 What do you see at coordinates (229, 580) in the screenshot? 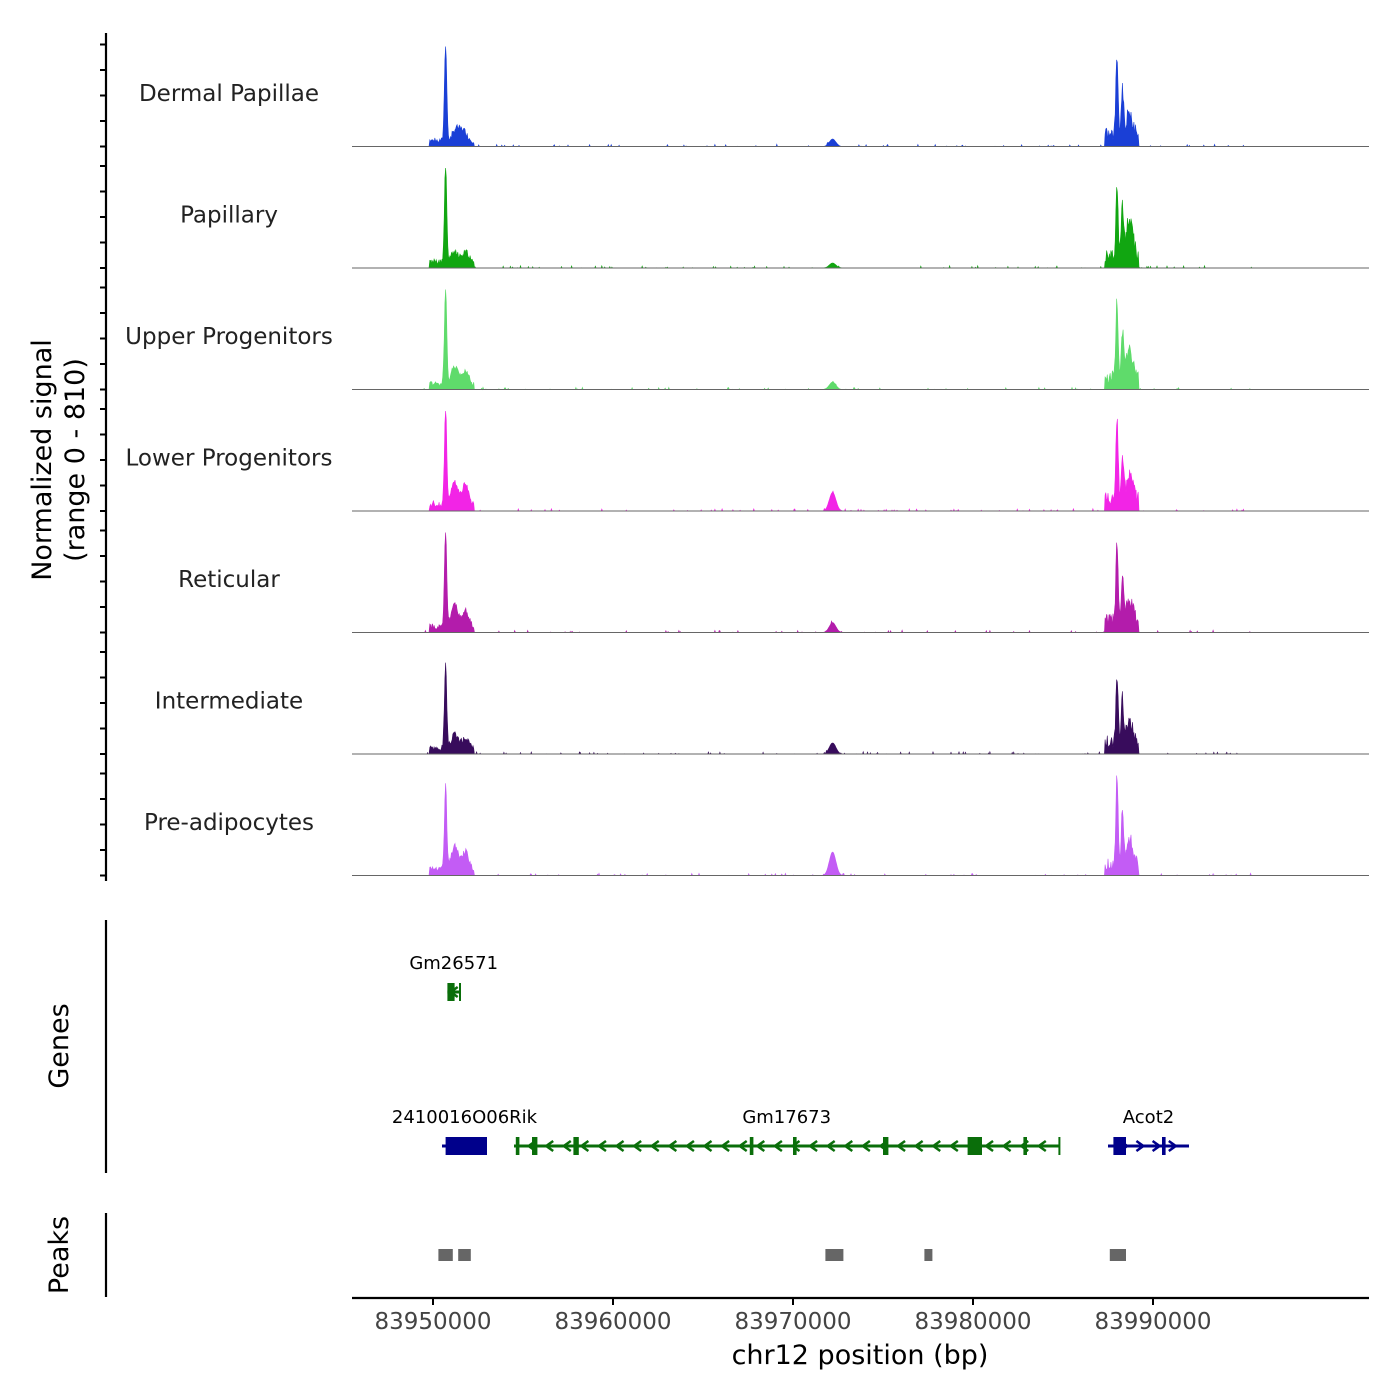
I see `track-label: Reticular` at bounding box center [229, 580].